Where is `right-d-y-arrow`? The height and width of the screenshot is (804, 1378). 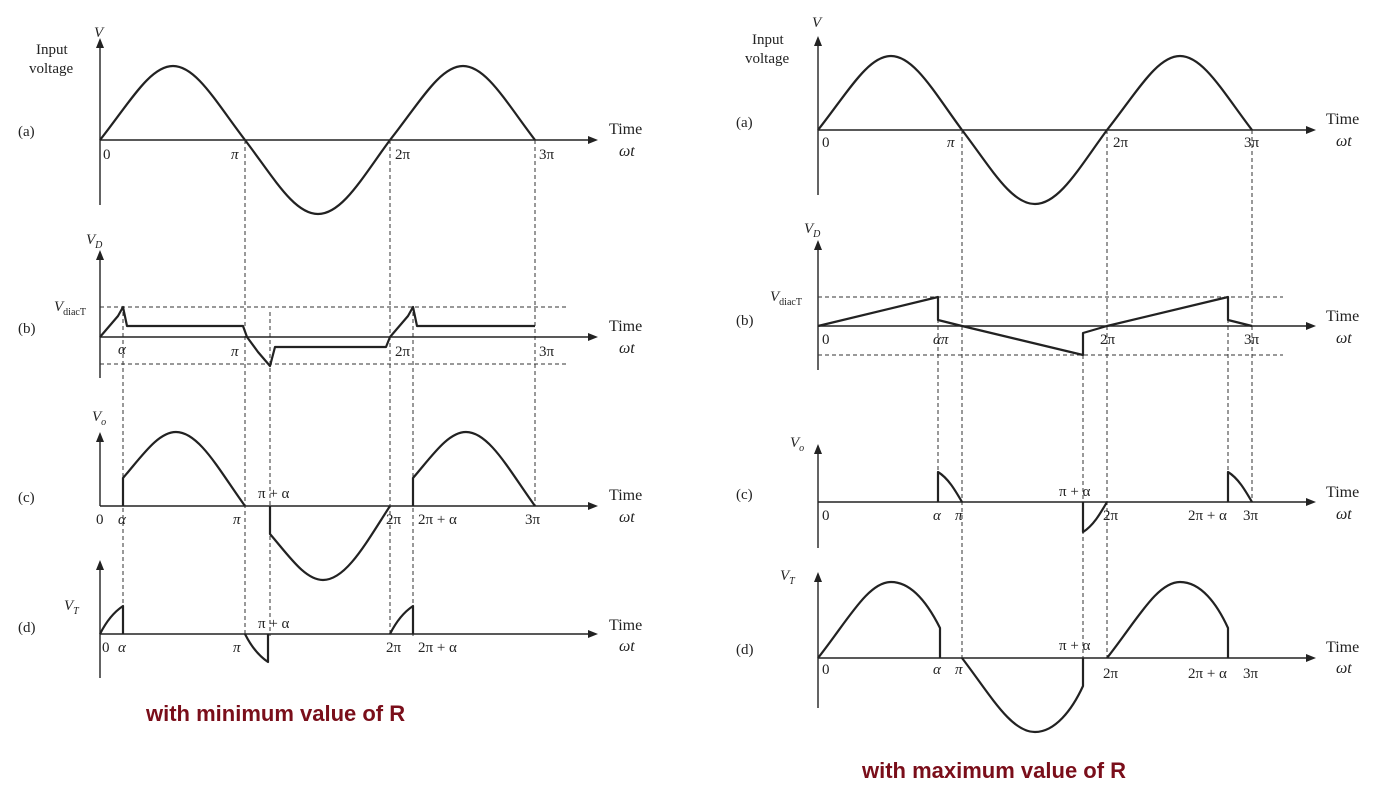
right-d-y-arrow is located at coordinates (818, 577).